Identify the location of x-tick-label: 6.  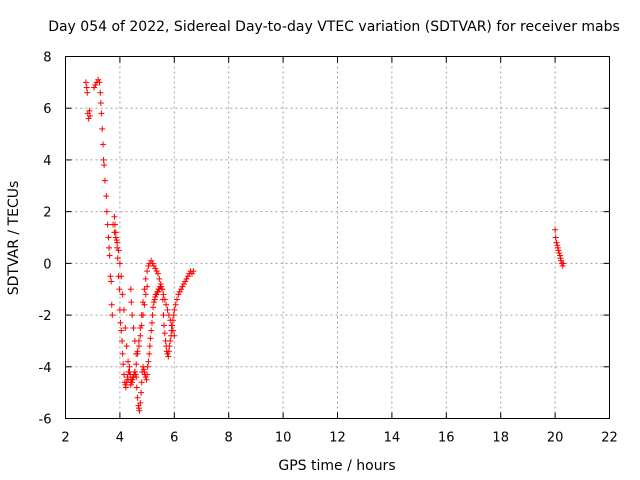
(174, 438).